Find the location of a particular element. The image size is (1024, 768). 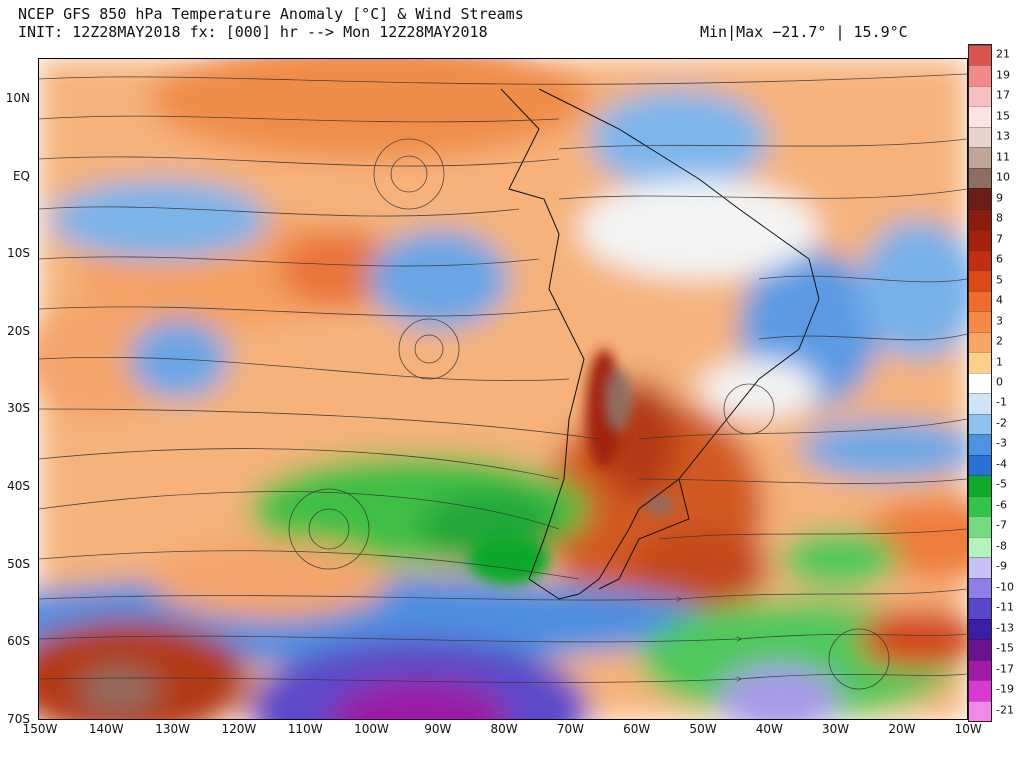

colorbar is located at coordinates (980, 383).